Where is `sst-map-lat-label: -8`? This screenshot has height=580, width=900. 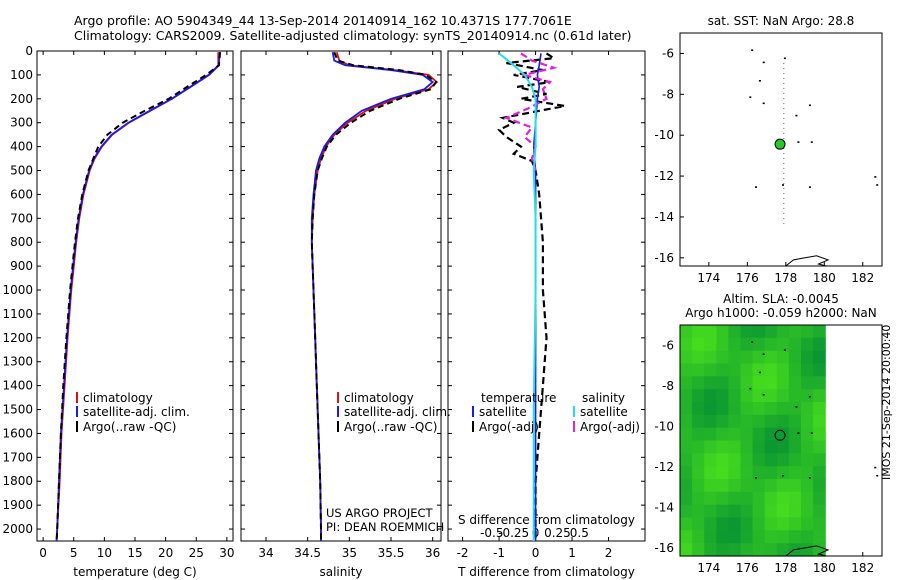
sst-map-lat-label: -8 is located at coordinates (668, 94).